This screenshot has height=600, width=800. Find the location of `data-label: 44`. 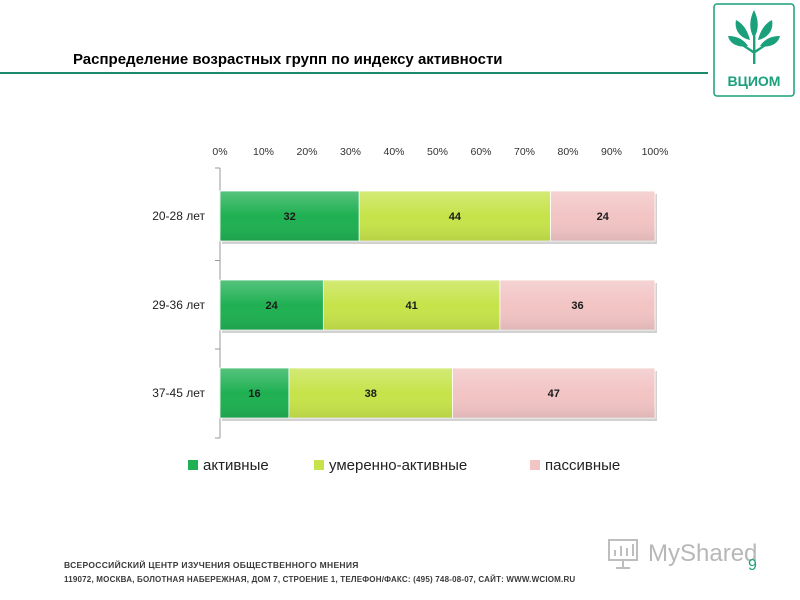

data-label: 44 is located at coordinates (455, 217).